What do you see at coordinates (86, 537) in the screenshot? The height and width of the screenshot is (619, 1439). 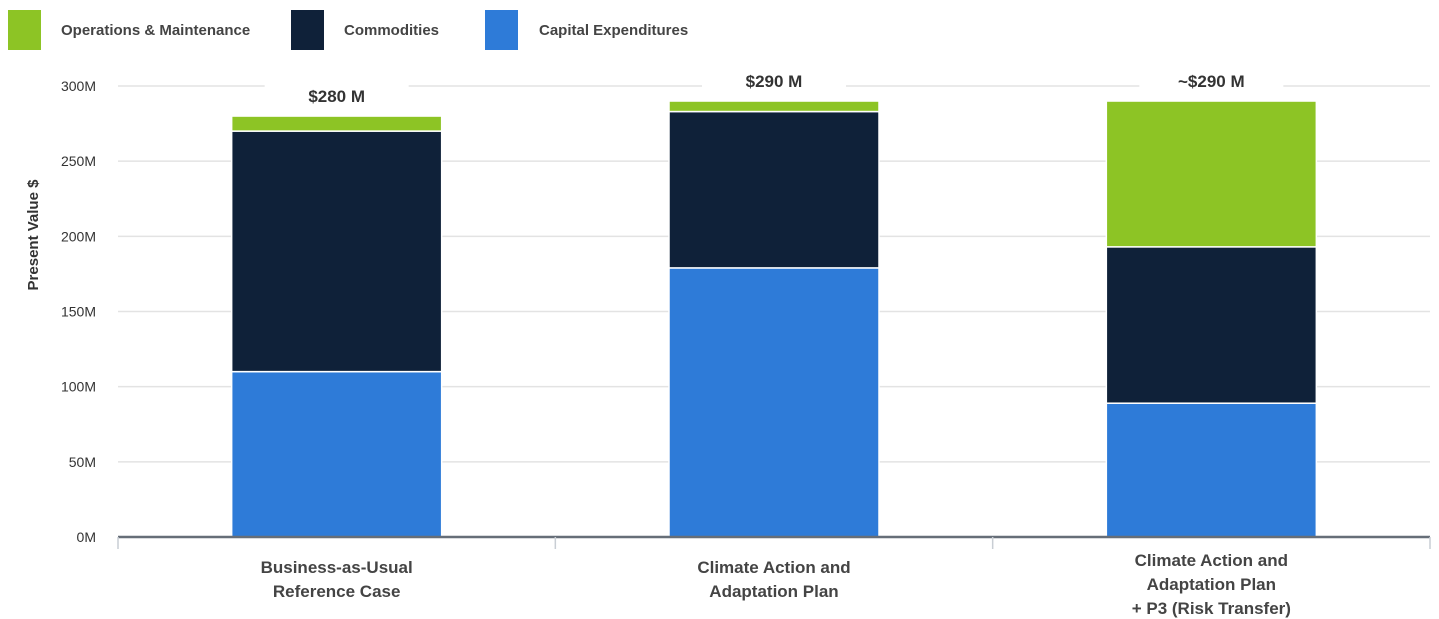 I see `y-tick-label: 0M` at bounding box center [86, 537].